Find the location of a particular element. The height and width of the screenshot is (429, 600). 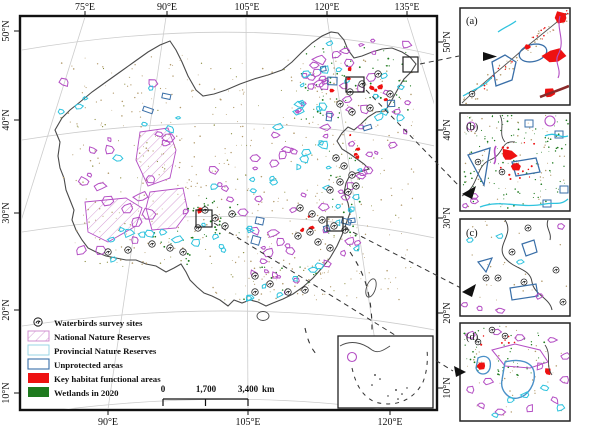

axis-label: 30°N is located at coordinates (447, 217).